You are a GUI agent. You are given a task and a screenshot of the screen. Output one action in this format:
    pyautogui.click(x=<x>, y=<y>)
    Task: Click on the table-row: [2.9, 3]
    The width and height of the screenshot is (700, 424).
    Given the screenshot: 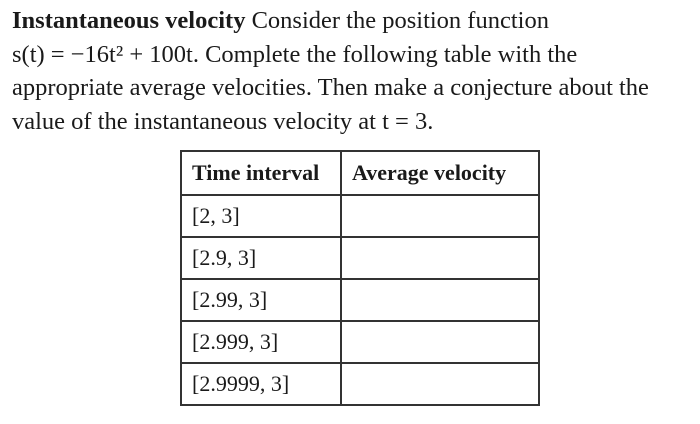 What is the action you would take?
    pyautogui.click(x=360, y=258)
    